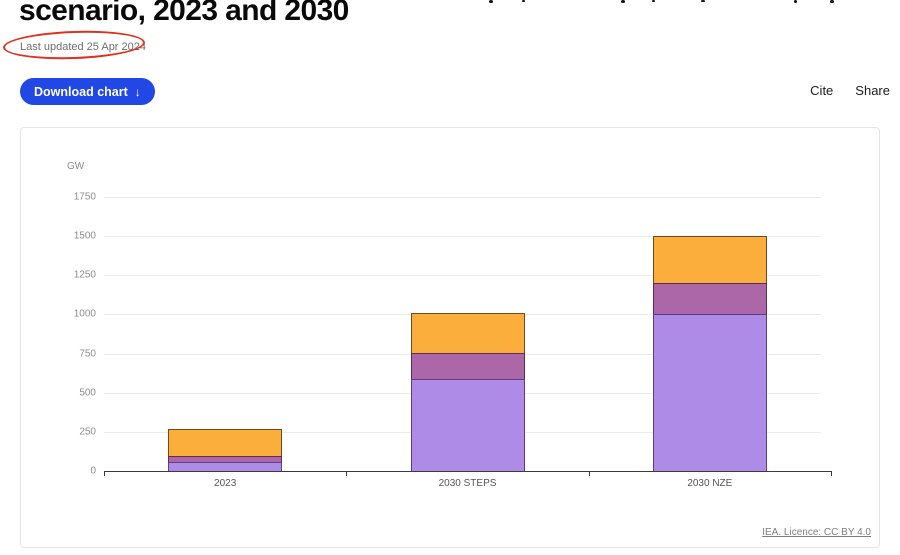  What do you see at coordinates (710, 483) in the screenshot?
I see `x-category-label: 2030 NZE` at bounding box center [710, 483].